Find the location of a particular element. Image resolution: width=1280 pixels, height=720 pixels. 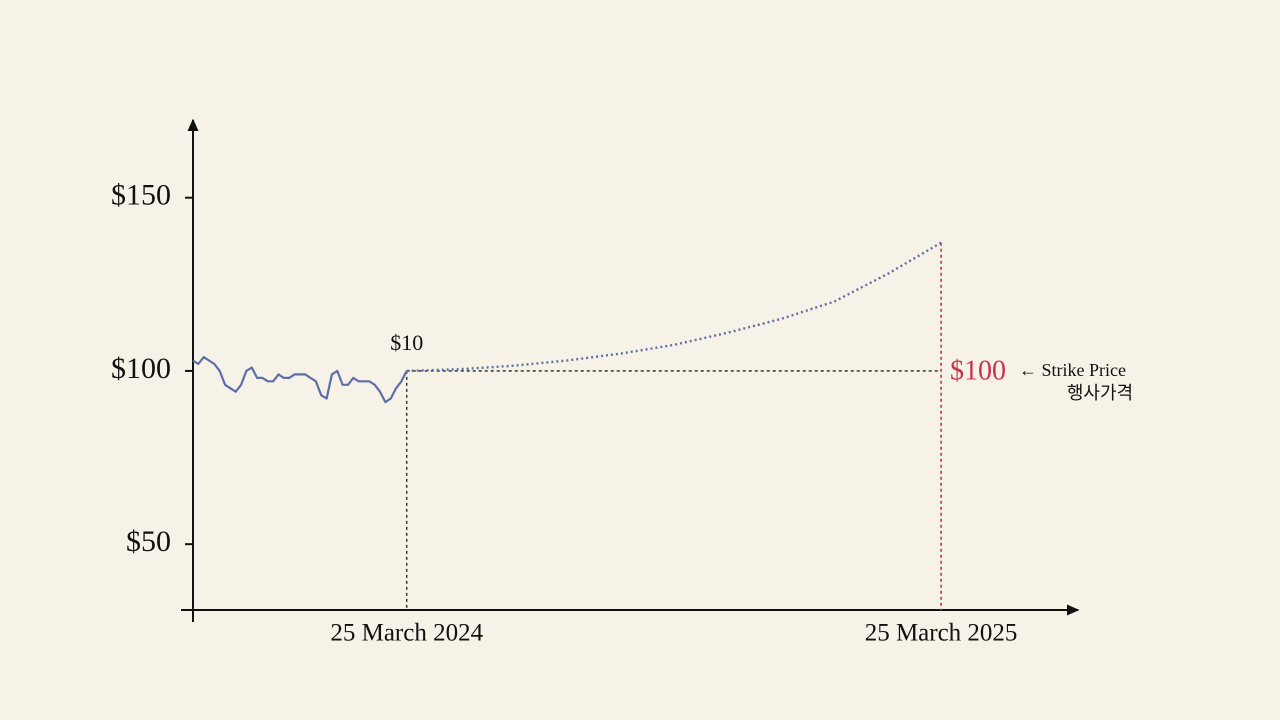

strike-note-ko: 행사가격 is located at coordinates (1100, 393).